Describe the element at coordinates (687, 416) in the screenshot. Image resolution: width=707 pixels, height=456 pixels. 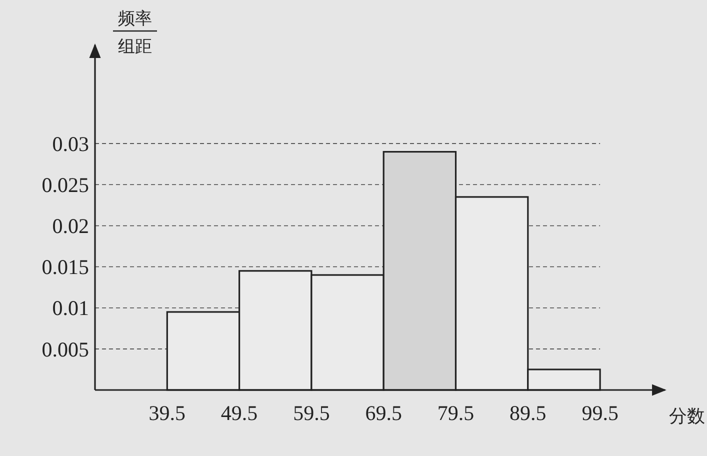
I see `x-axis-title: 分数` at that location.